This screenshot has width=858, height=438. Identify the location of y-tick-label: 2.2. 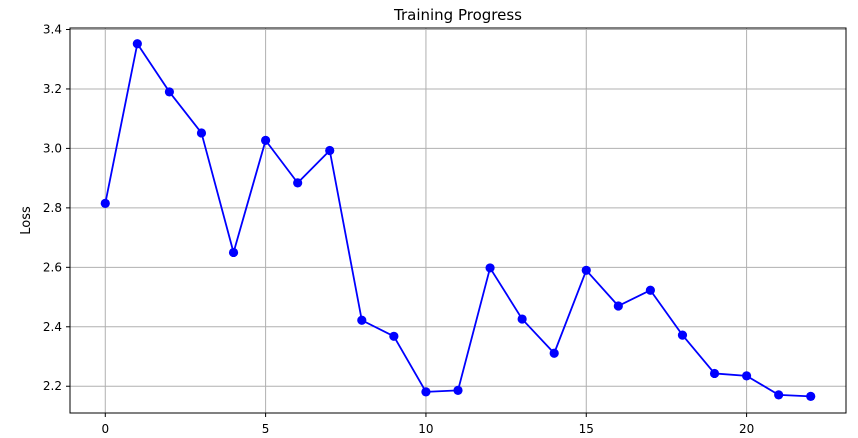
(52, 386).